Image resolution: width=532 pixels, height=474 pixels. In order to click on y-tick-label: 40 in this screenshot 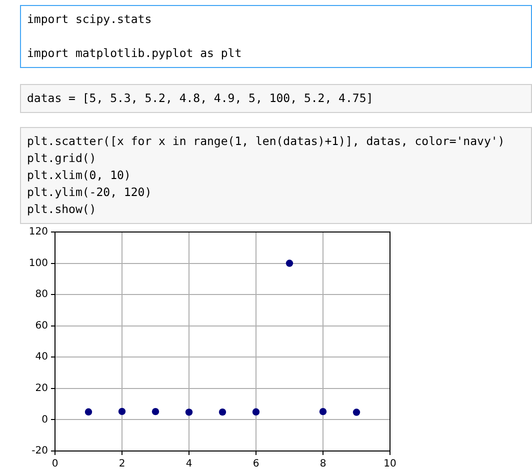, I will do `click(41, 357)`.